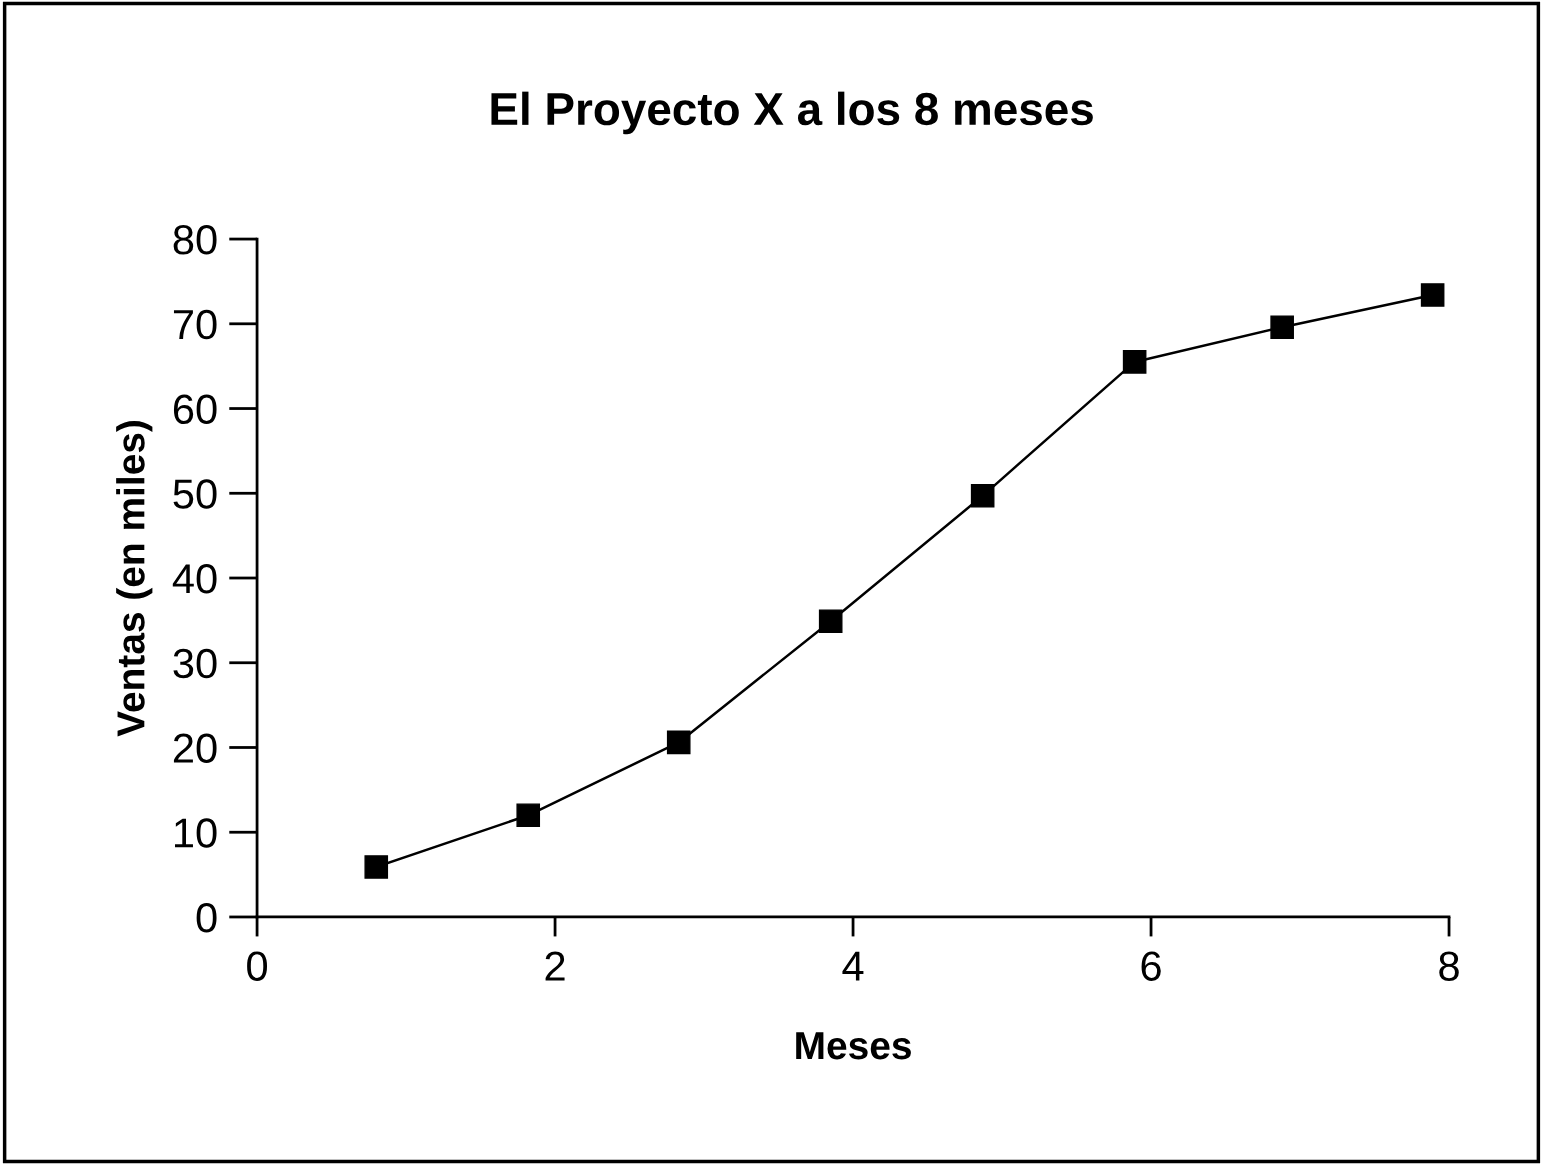 The height and width of the screenshot is (1165, 1543). Describe the element at coordinates (555, 966) in the screenshot. I see `x-tick-label: 2` at that location.